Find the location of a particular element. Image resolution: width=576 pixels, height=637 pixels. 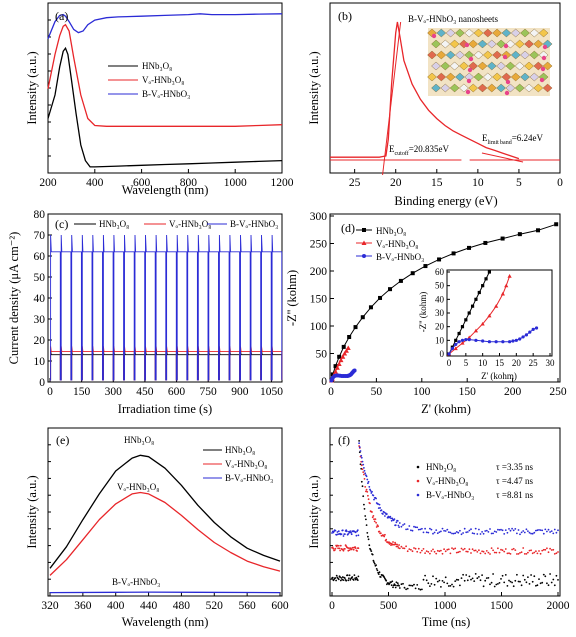

panel-b-letter: (b) is located at coordinates (345, 16).